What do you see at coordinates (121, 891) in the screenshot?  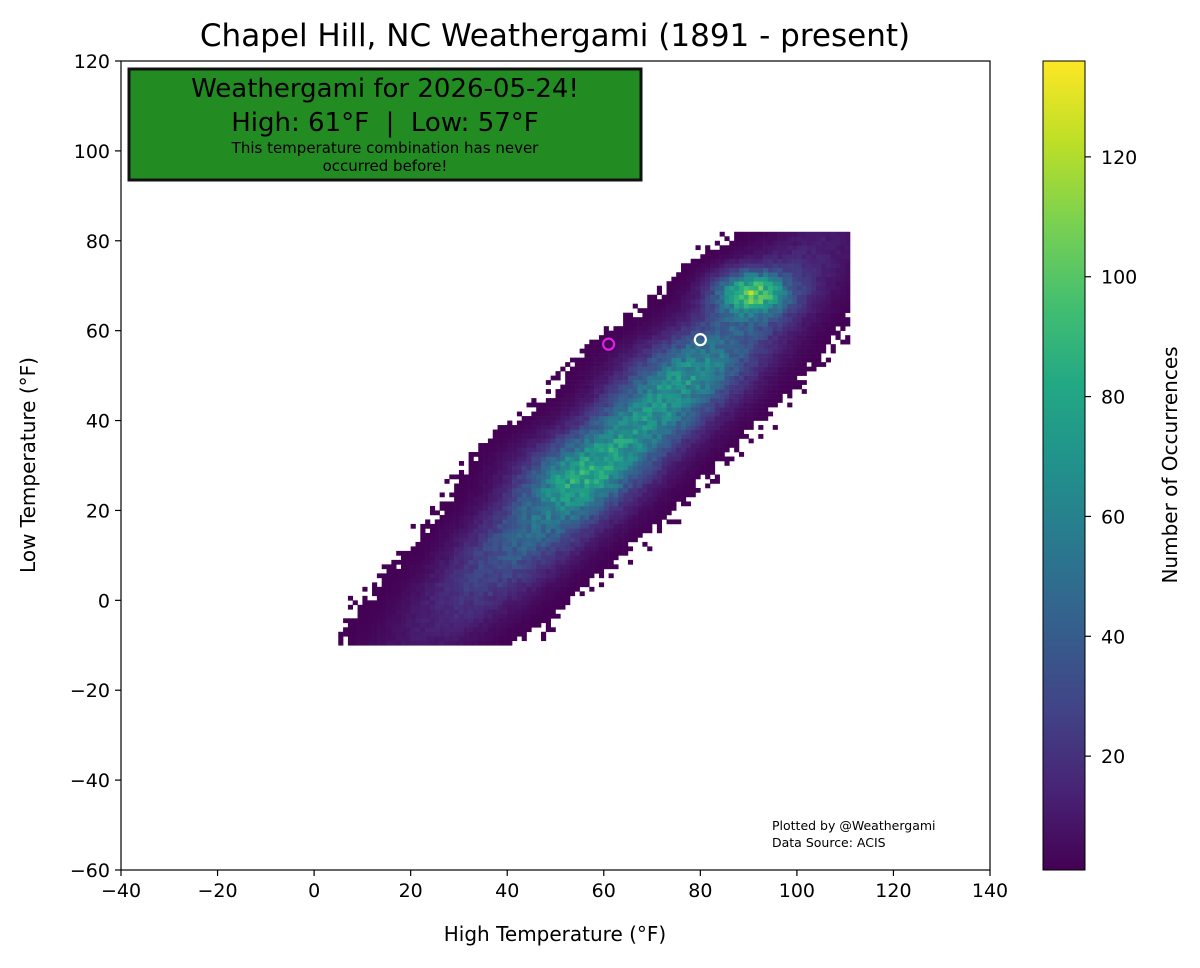 I see `x-tick-label: −40` at bounding box center [121, 891].